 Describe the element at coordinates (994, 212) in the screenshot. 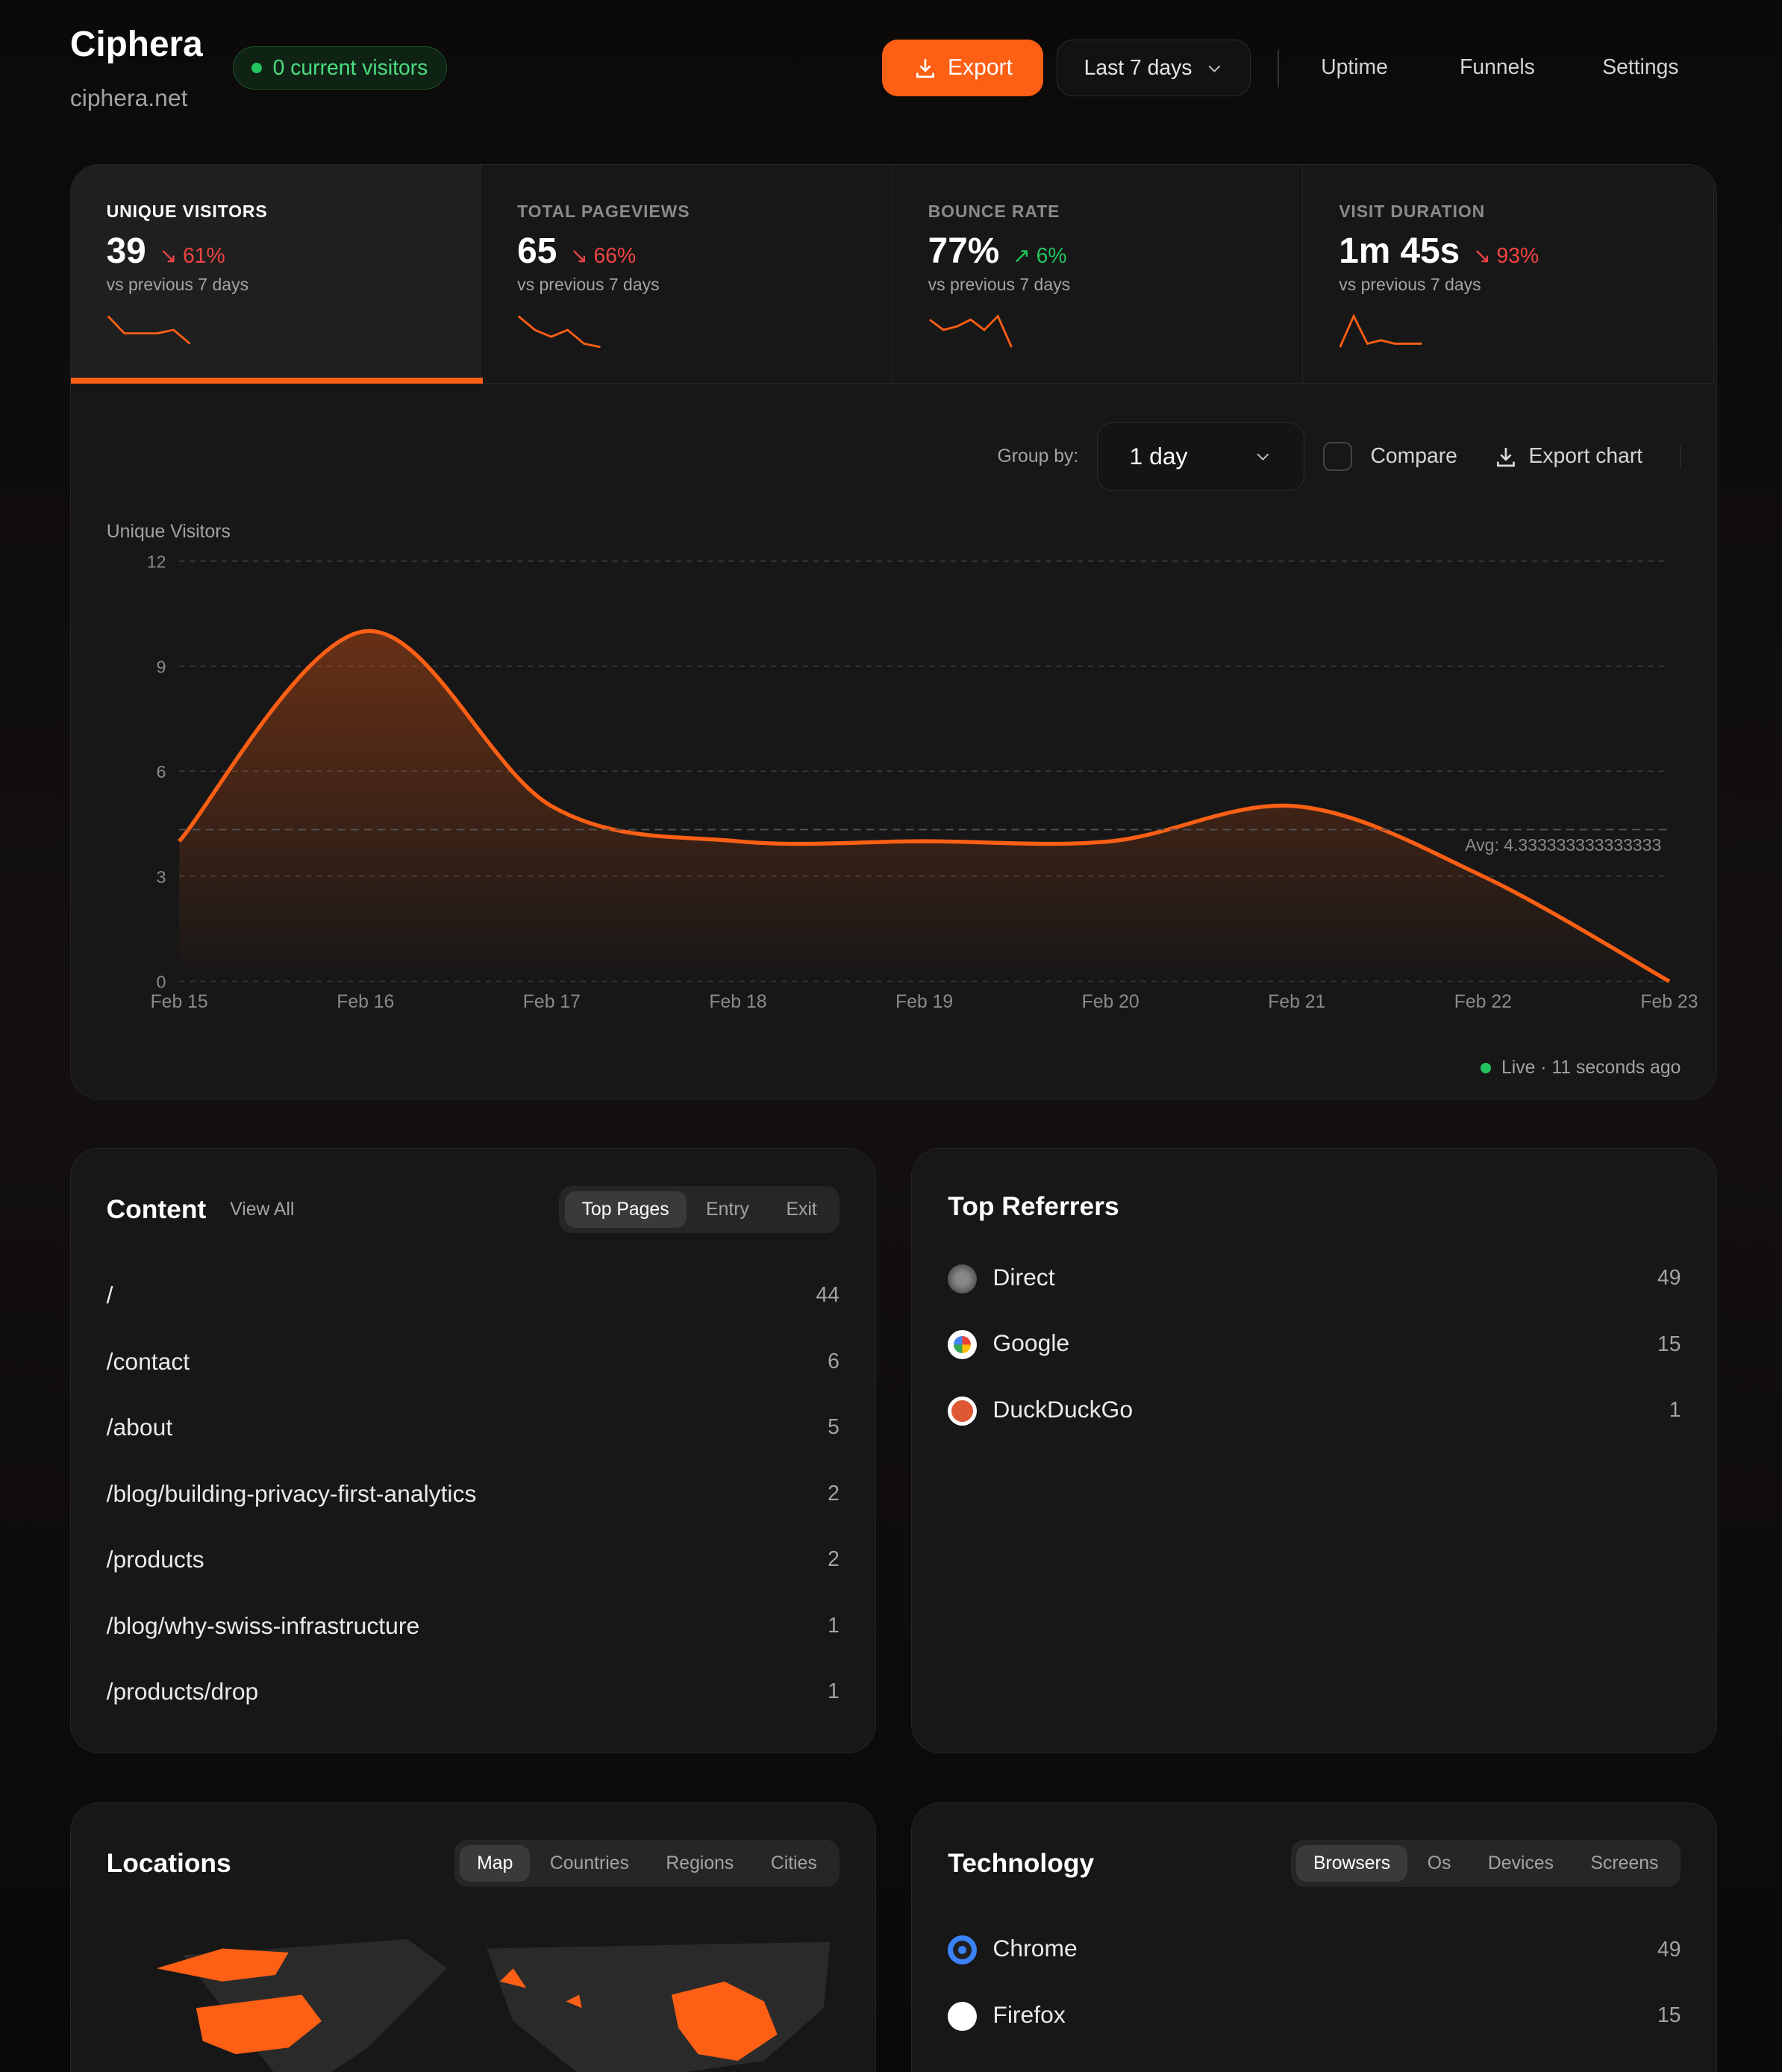

I see `stat-label: BOUNCE RATE` at that location.